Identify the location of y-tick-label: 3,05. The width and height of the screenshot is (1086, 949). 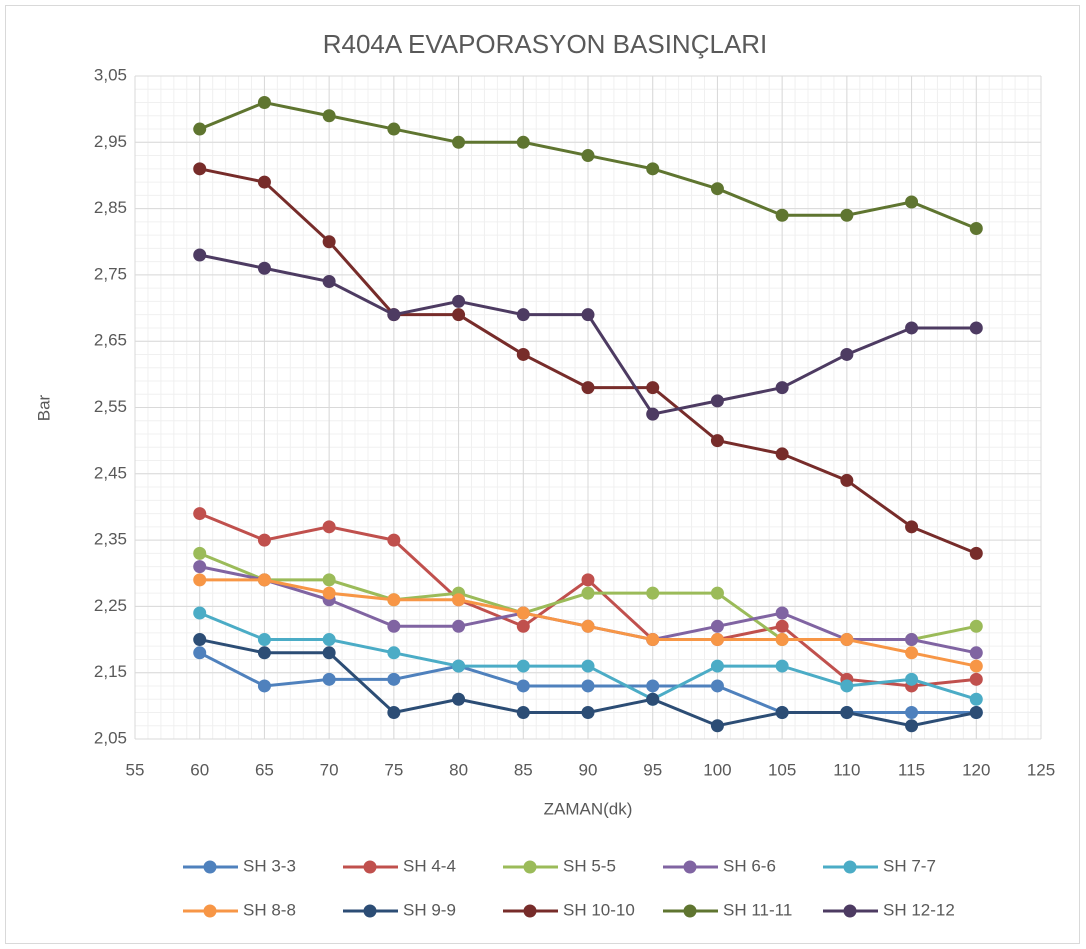
(110, 74).